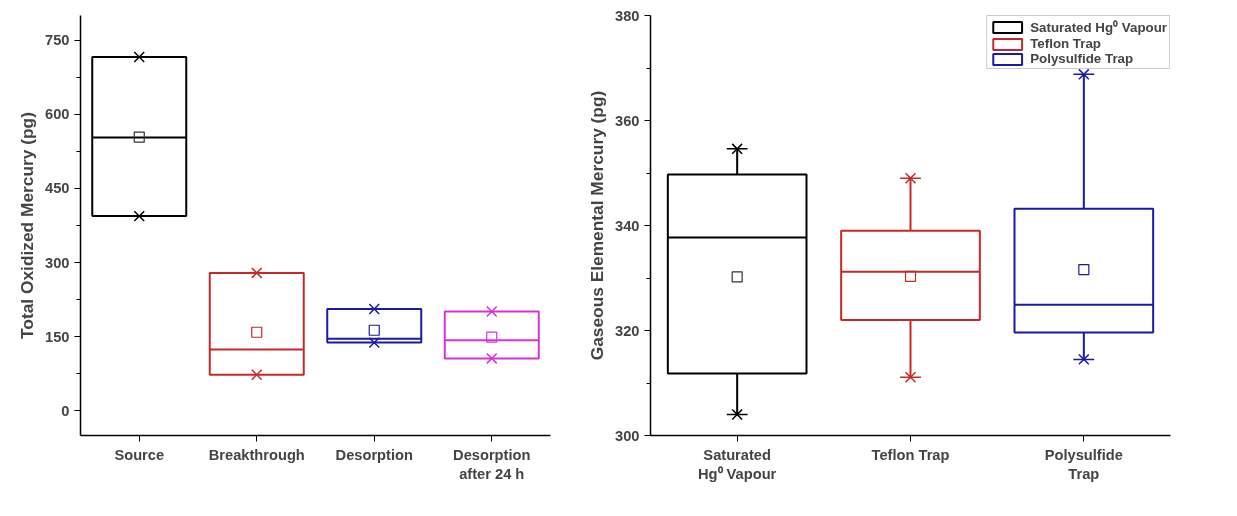 The width and height of the screenshot is (1237, 516). What do you see at coordinates (1098, 27) in the screenshot?
I see `legend-label: Saturated Hg⁰ Vapour` at bounding box center [1098, 27].